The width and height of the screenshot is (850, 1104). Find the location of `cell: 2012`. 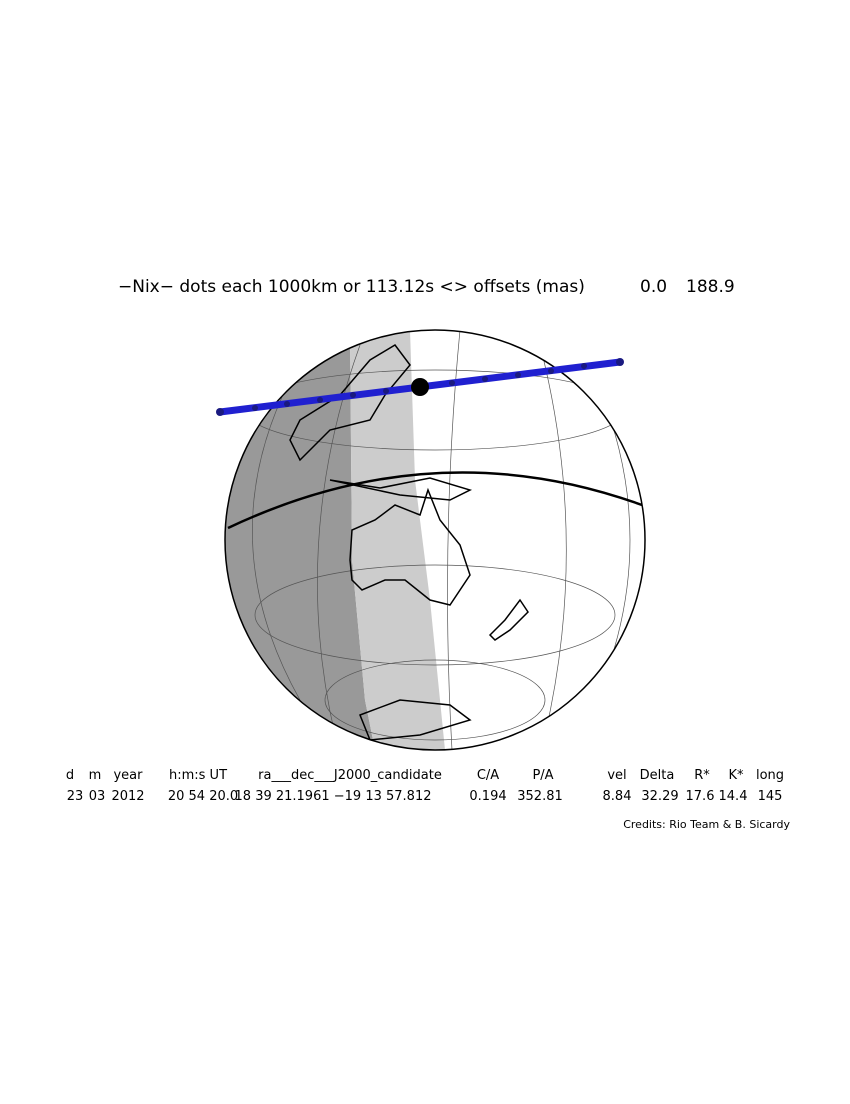

cell: 2012 is located at coordinates (127, 796).